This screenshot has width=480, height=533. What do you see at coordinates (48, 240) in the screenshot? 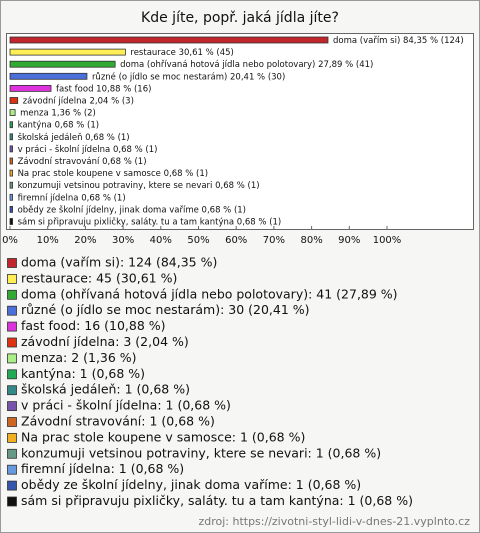
I see `x-tick-label: 10%` at bounding box center [48, 240].